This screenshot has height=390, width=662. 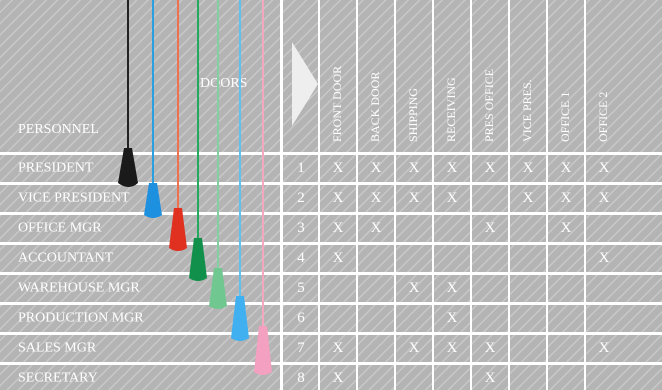 What do you see at coordinates (81, 318) in the screenshot?
I see `row-name: PRODUCTION MGR` at bounding box center [81, 318].